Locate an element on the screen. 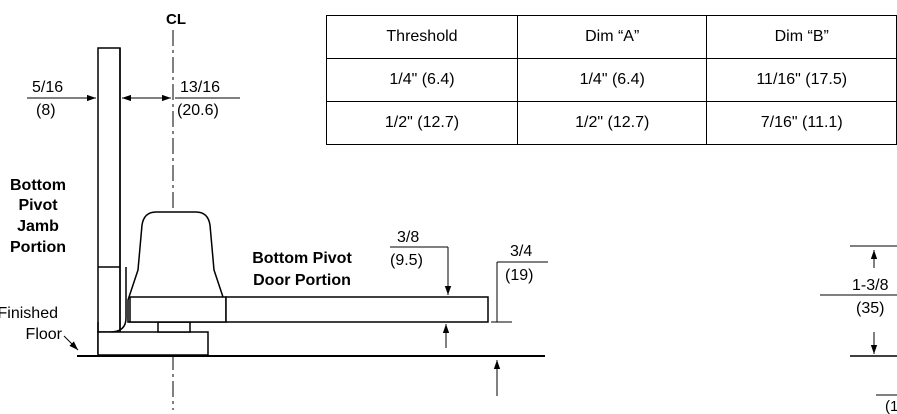  pivot-body is located at coordinates (308, 272).